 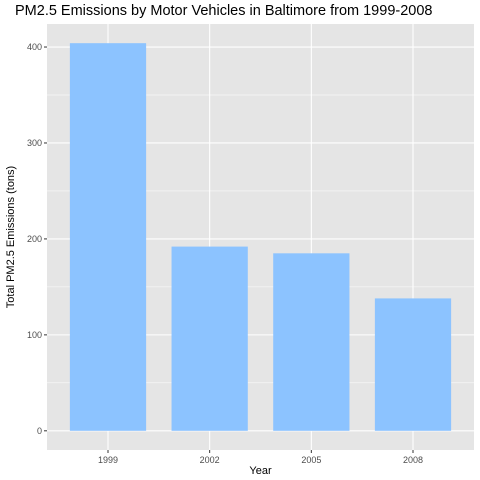 I want to click on bar-2002, so click(x=209, y=338).